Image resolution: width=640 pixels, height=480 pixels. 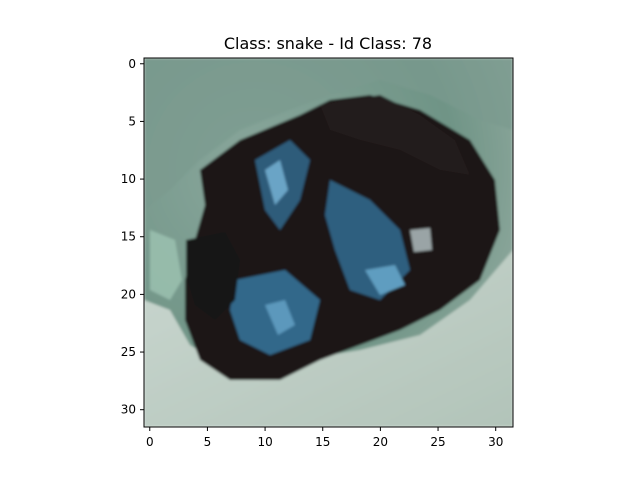 What do you see at coordinates (150, 442) in the screenshot?
I see `x-tick-label: 0` at bounding box center [150, 442].